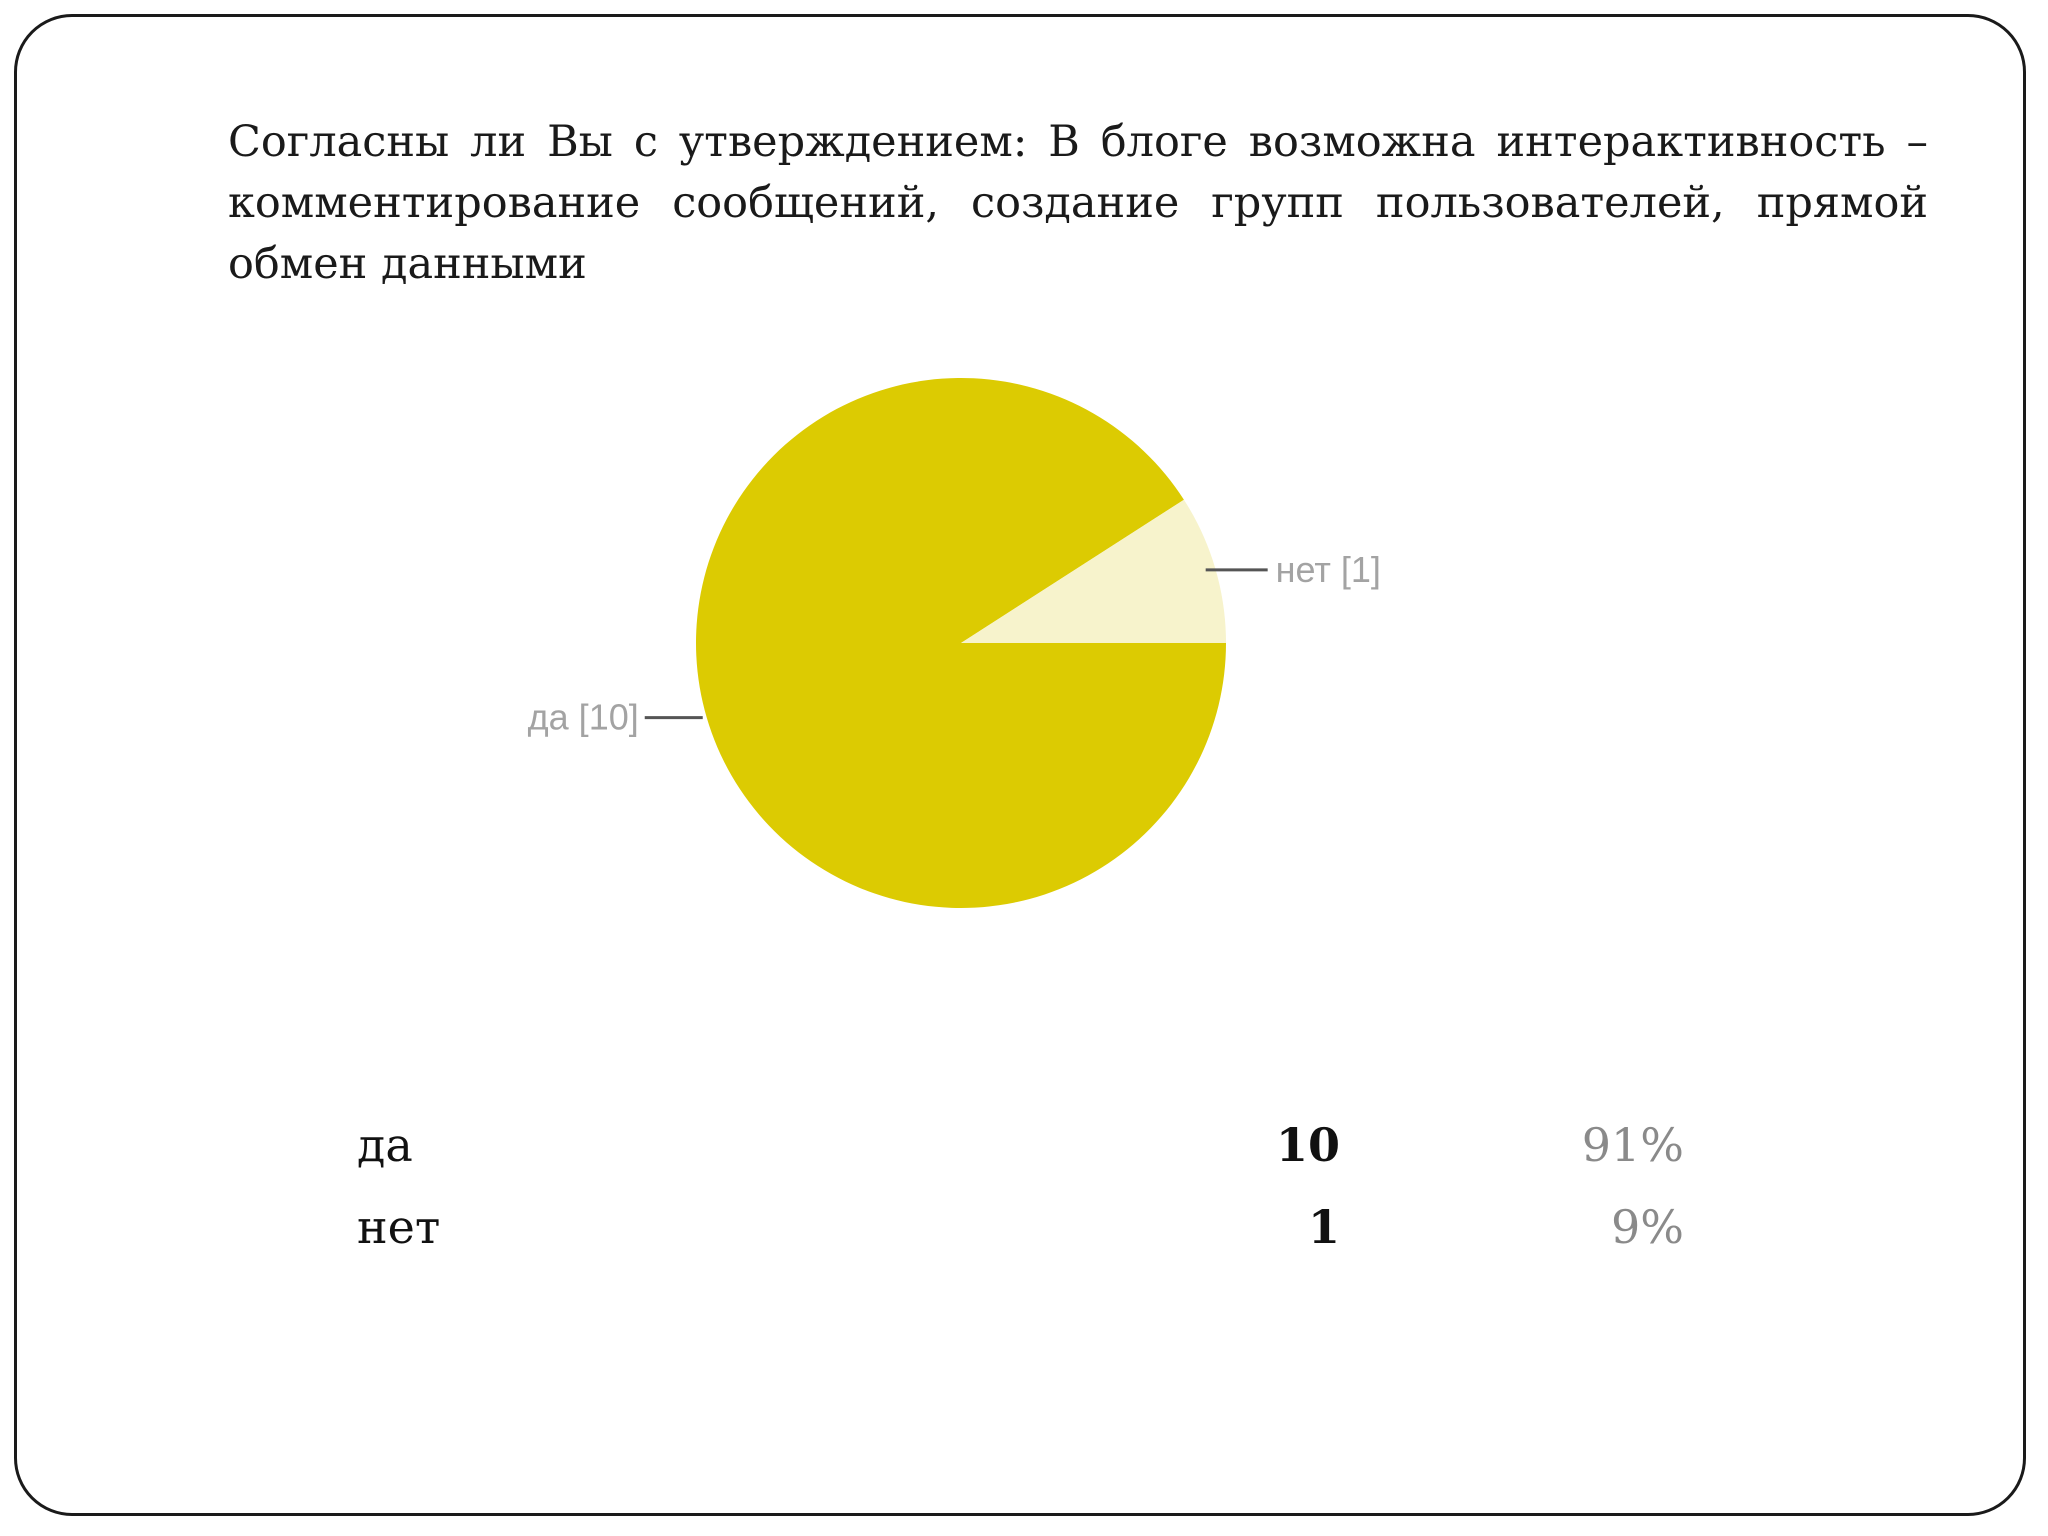 This screenshot has height=1536, width=2048. What do you see at coordinates (1632, 1145) in the screenshot?
I see `summary-percent: 91%` at bounding box center [1632, 1145].